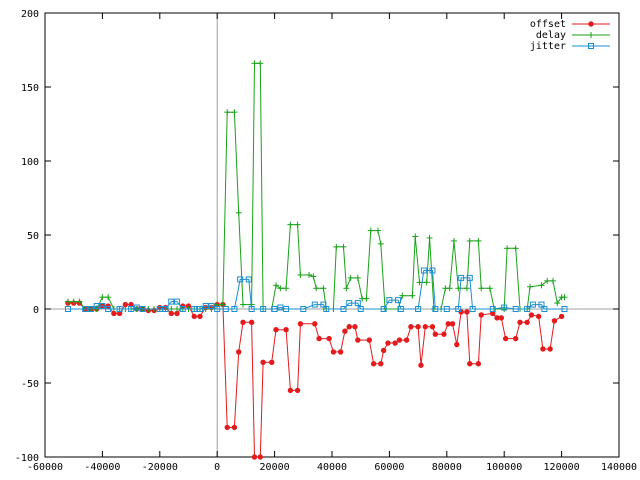 Image resolution: width=640 pixels, height=480 pixels. What do you see at coordinates (27, 458) in the screenshot?
I see `y-tick-label: -100` at bounding box center [27, 458].